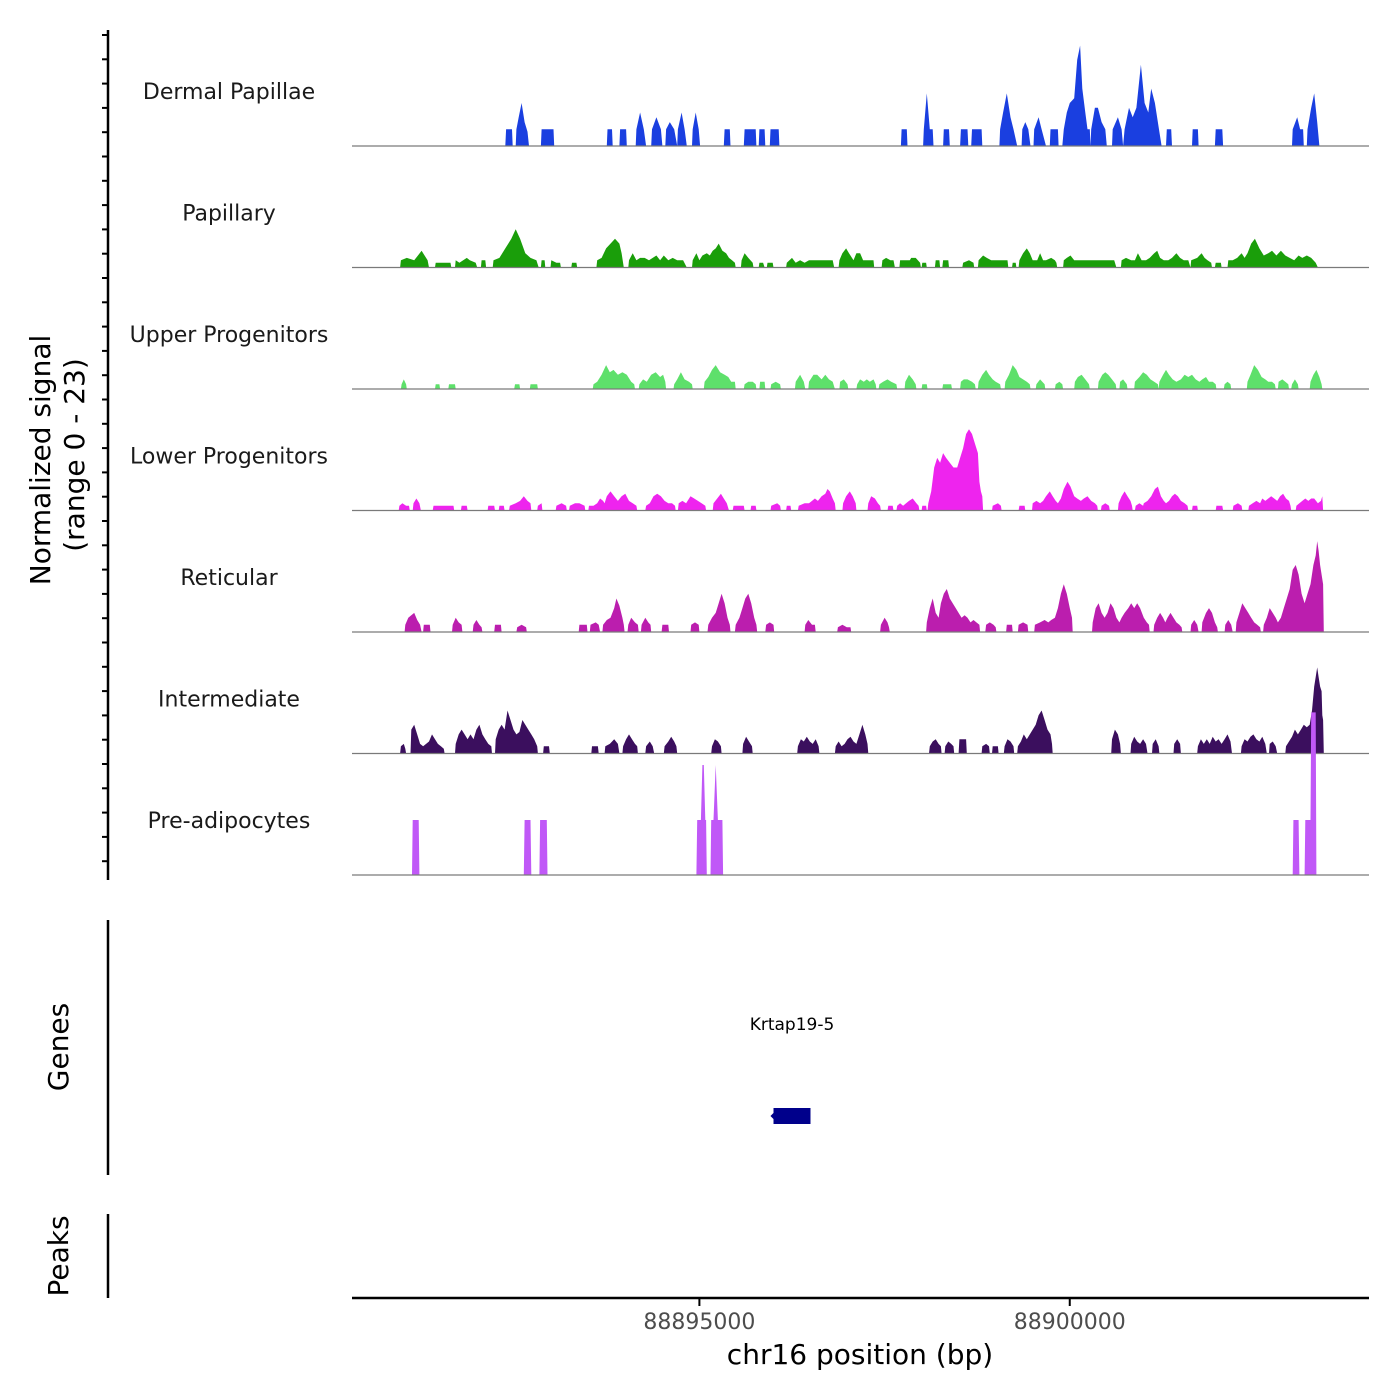 The height and width of the screenshot is (1400, 1400). What do you see at coordinates (792, 1116) in the screenshot?
I see `gene-body` at bounding box center [792, 1116].